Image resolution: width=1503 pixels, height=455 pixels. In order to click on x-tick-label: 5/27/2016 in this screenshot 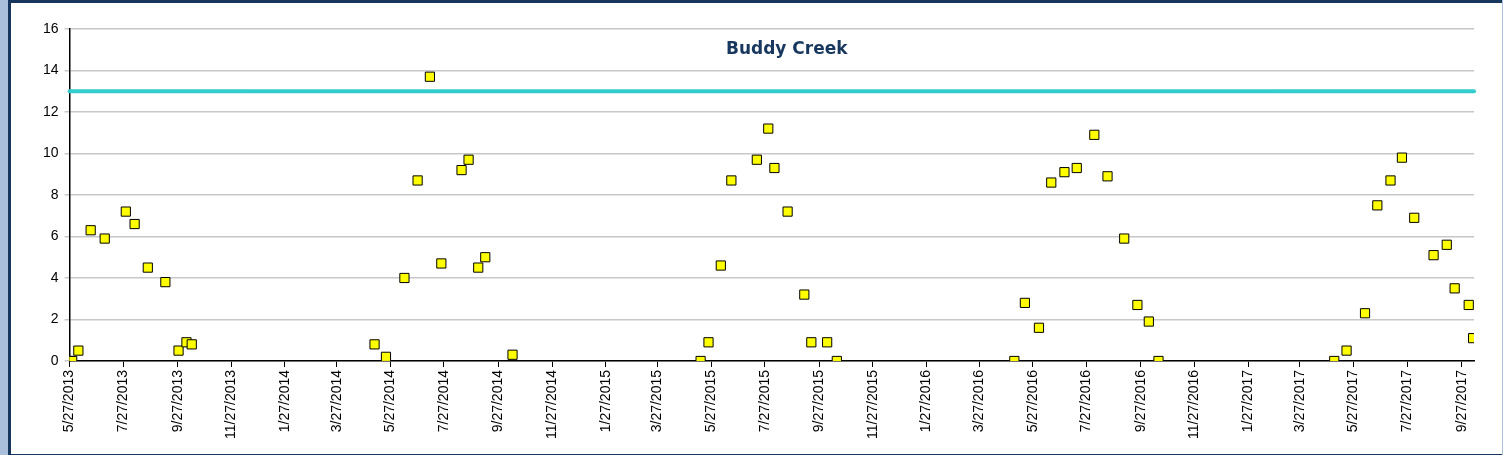, I will do `click(1031, 401)`.